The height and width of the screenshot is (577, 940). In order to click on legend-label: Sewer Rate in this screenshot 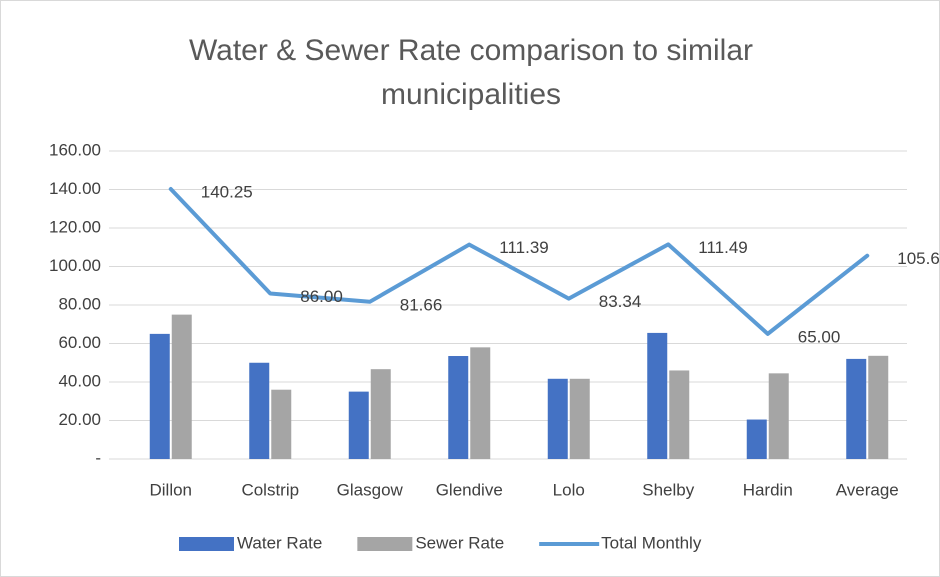, I will do `click(459, 542)`.